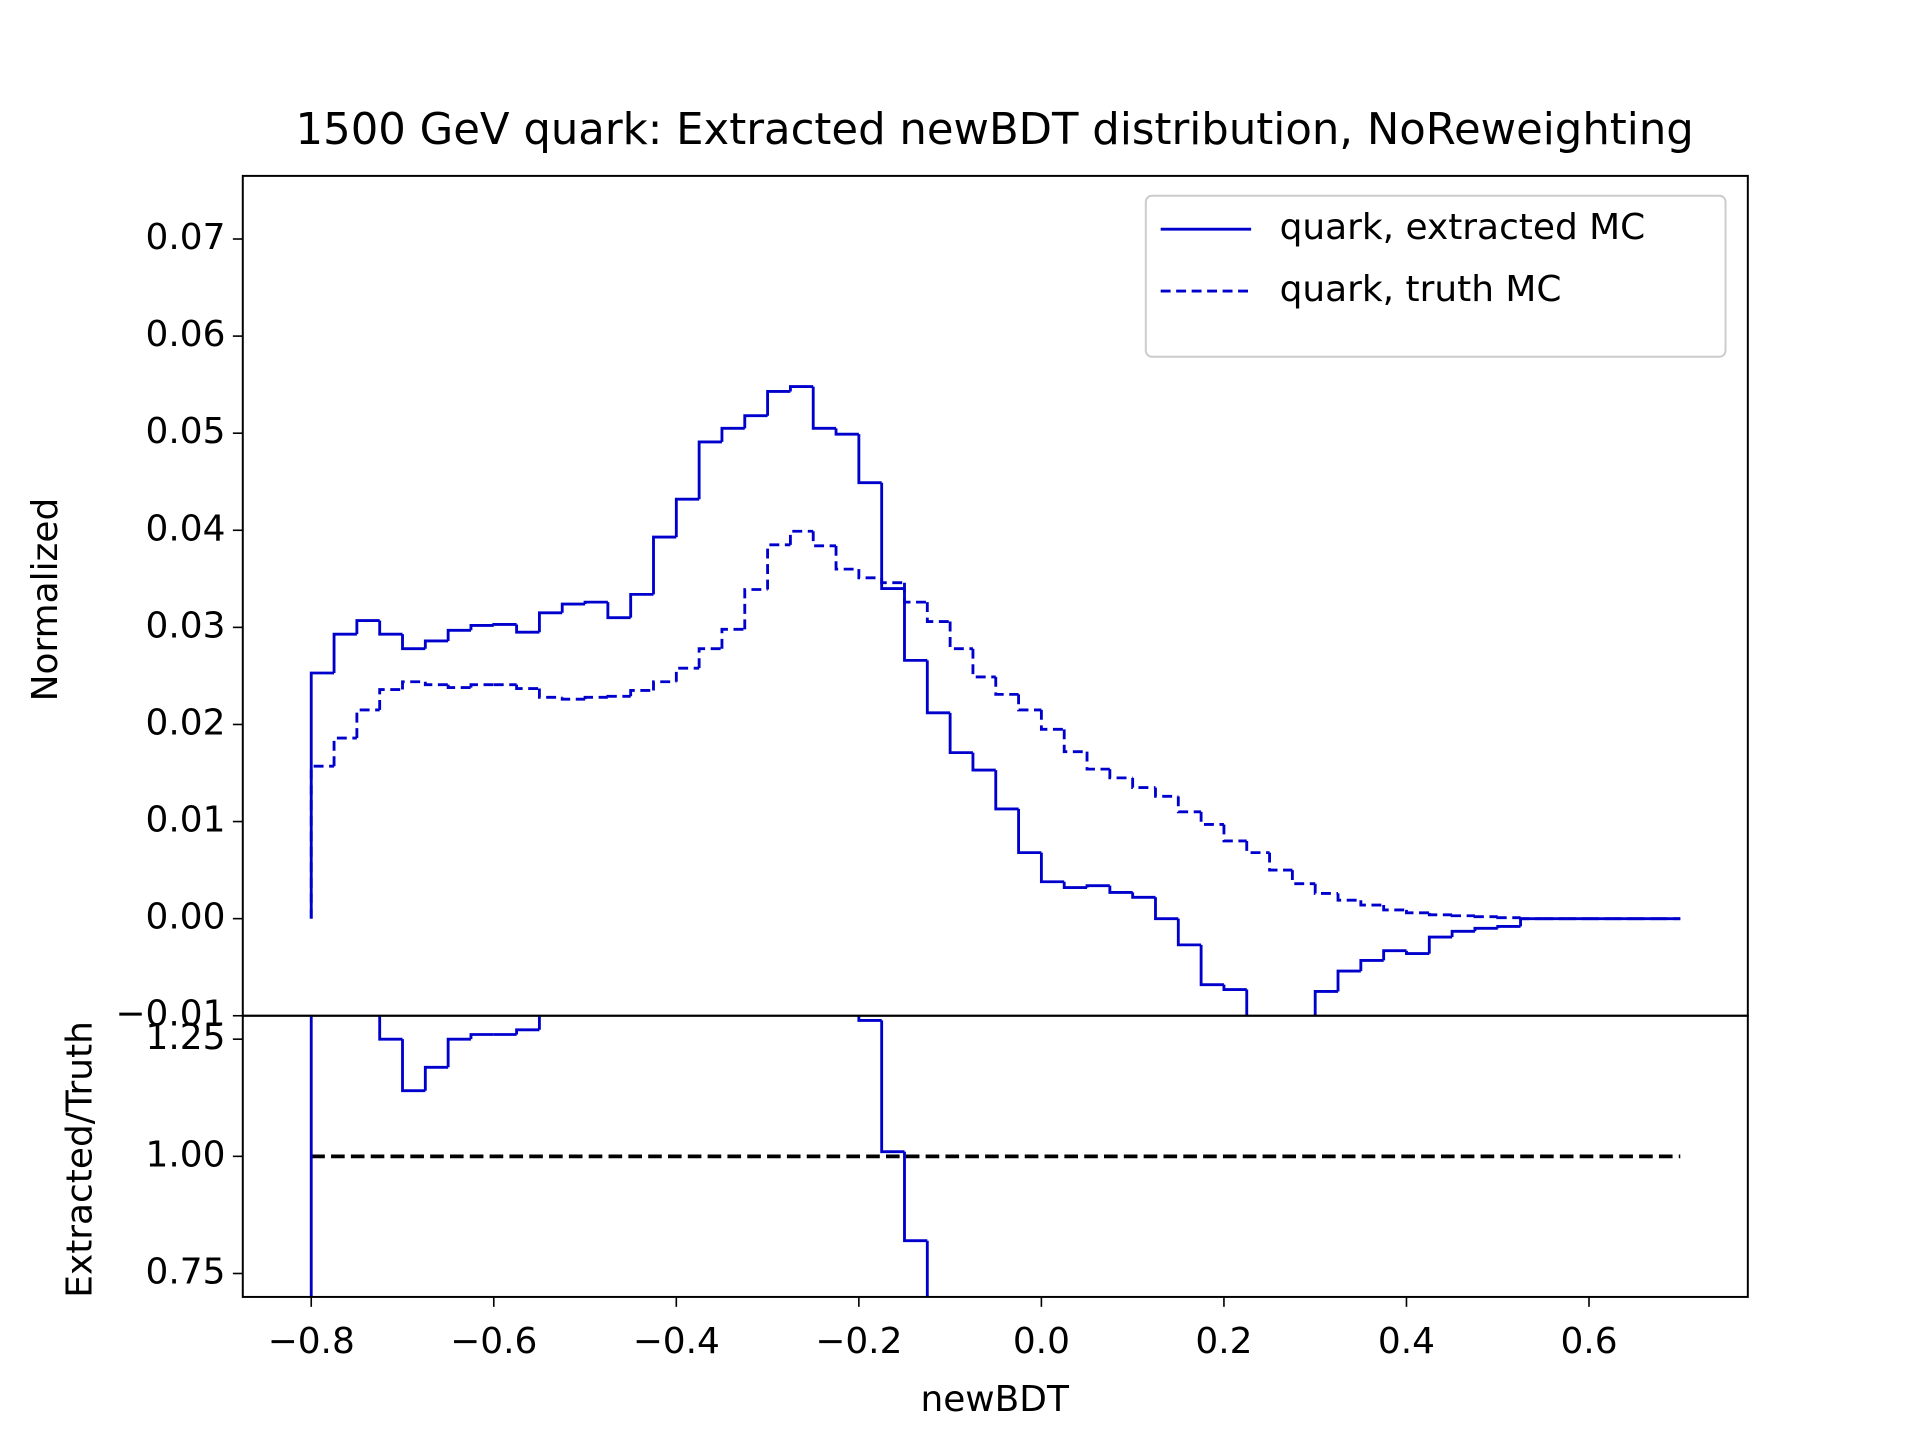  What do you see at coordinates (185, 1271) in the screenshot?
I see `y-tick-label: 0.75` at bounding box center [185, 1271].